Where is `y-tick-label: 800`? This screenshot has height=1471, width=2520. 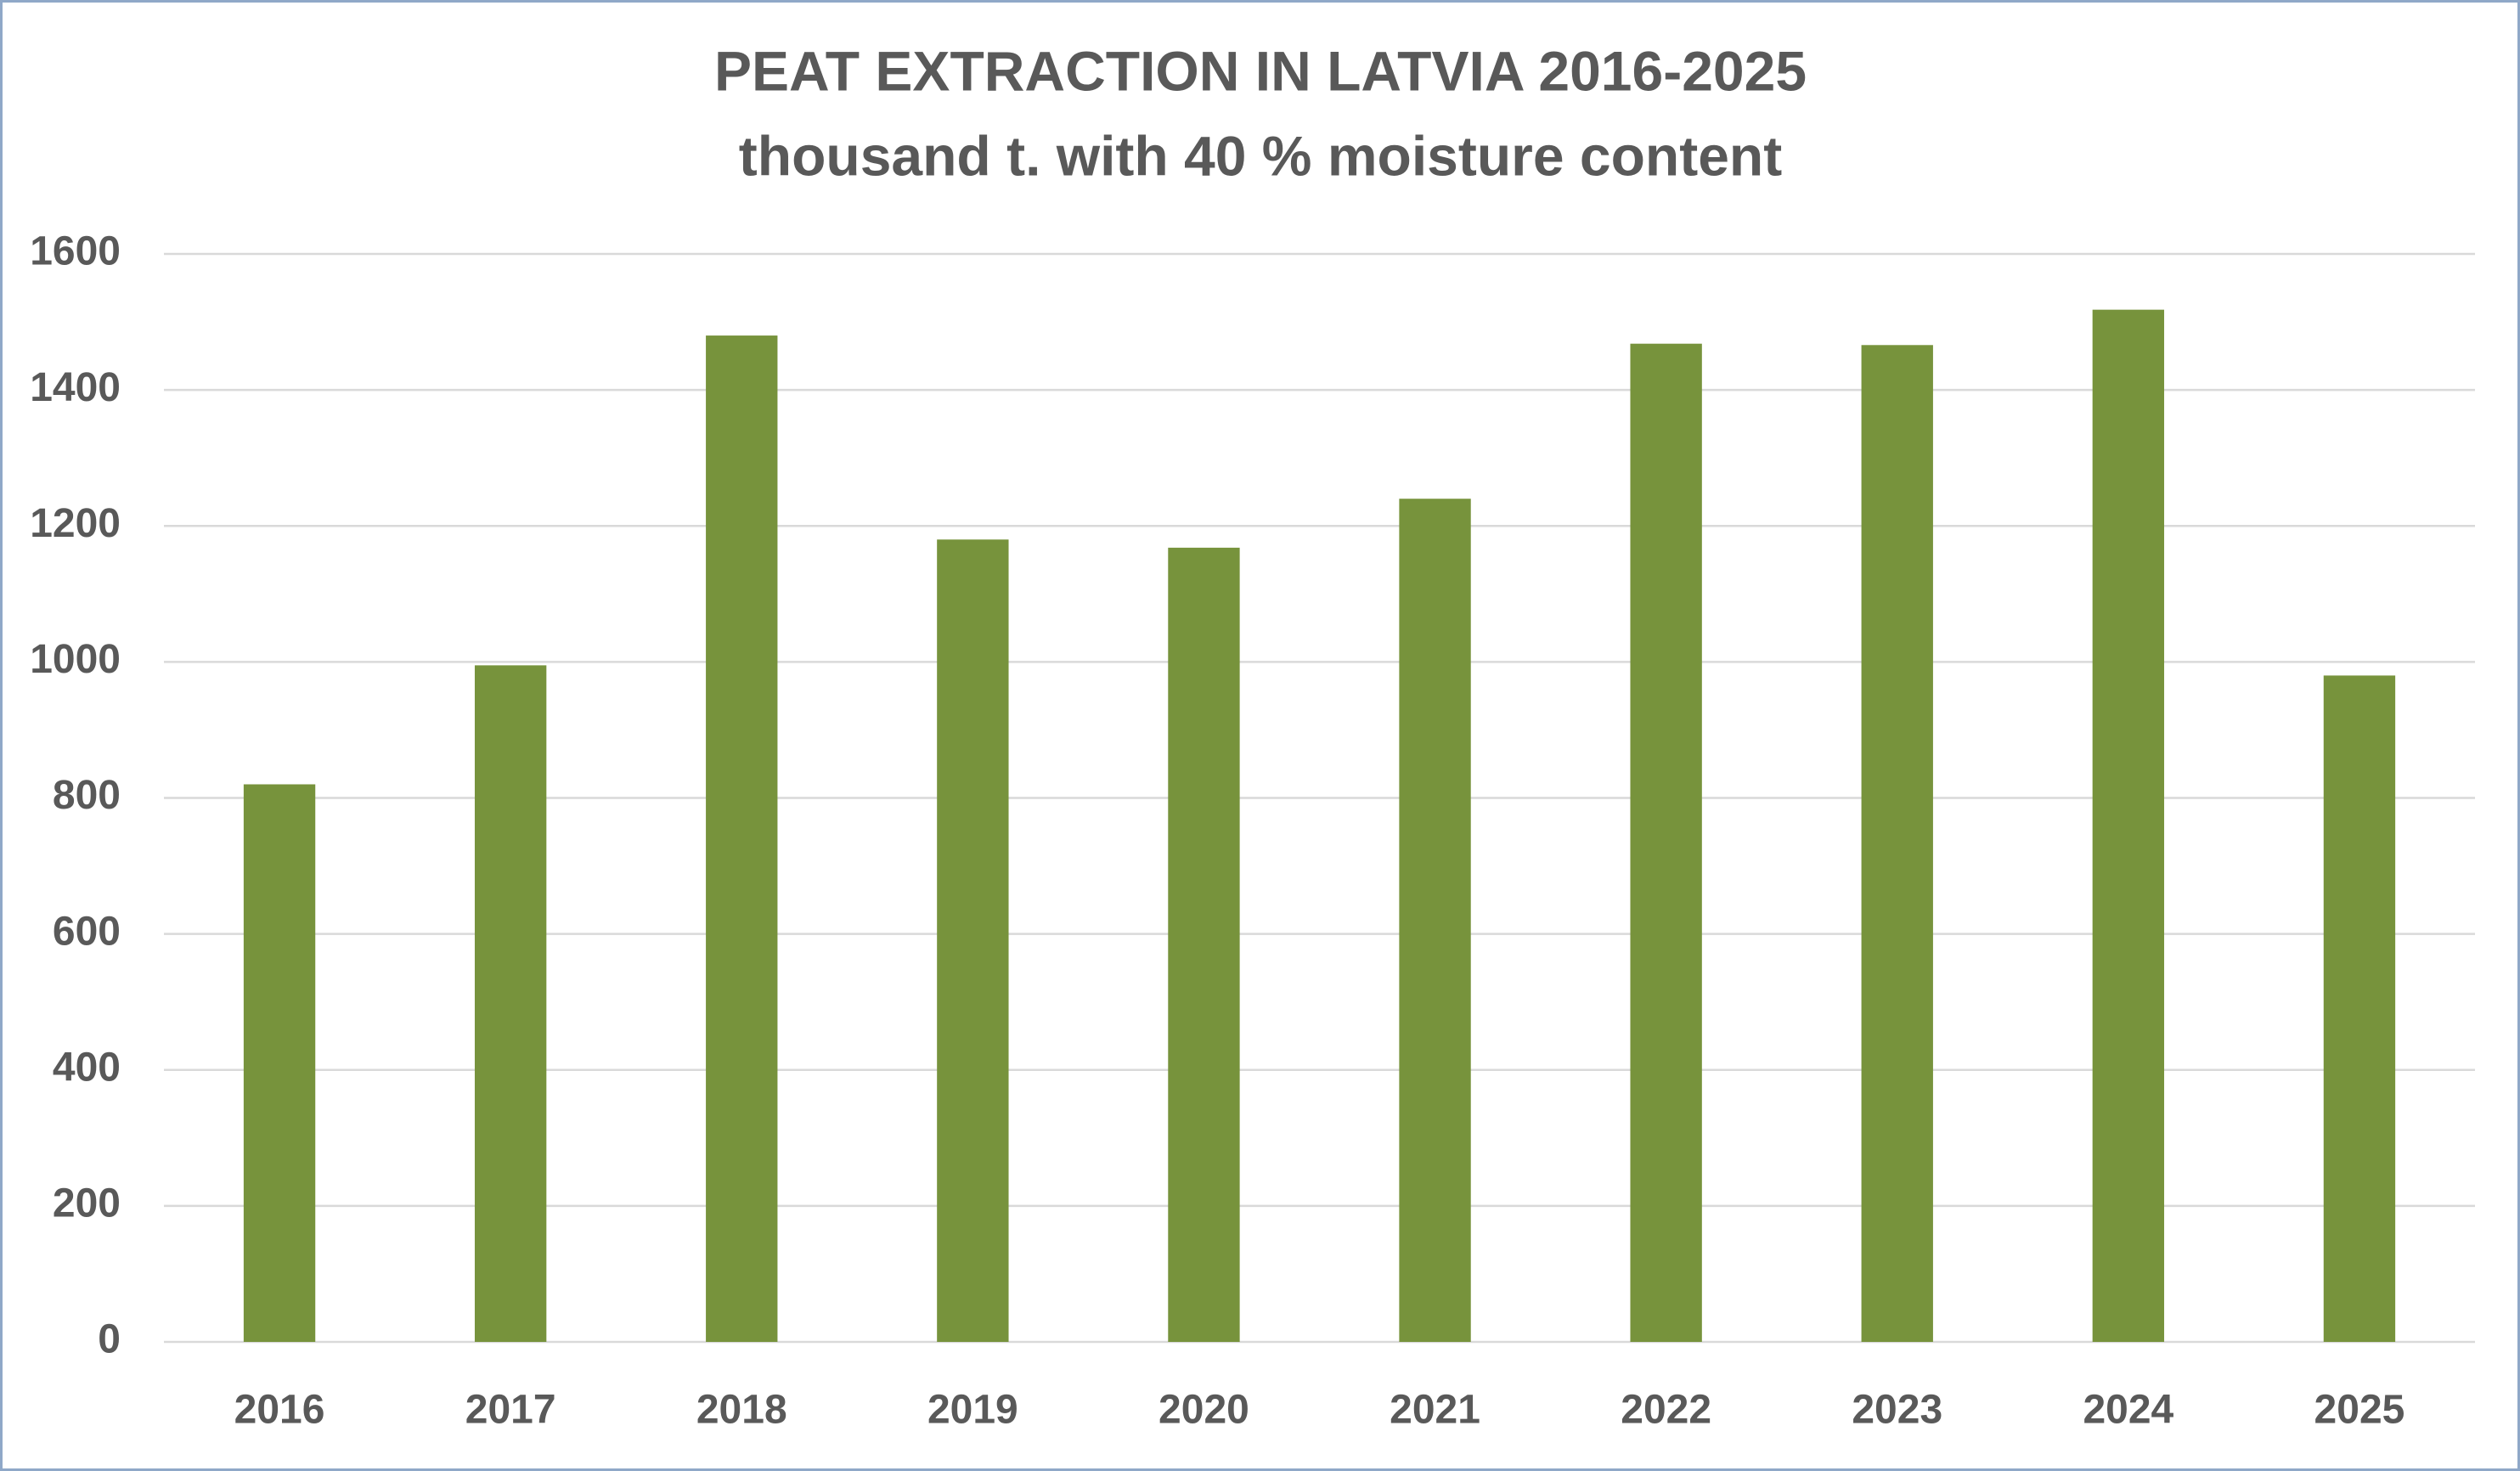
y-tick-label: 800 is located at coordinates (87, 796).